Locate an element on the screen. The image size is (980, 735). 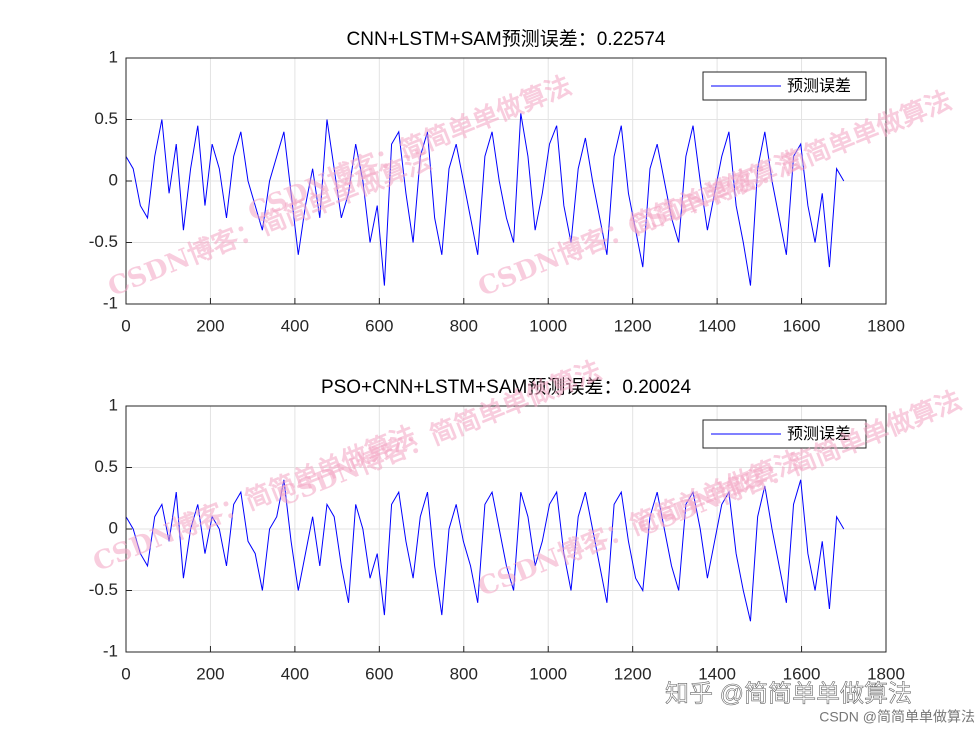
zhihu-watermark: 知乎 @简简单单做算法 is located at coordinates (788, 693).